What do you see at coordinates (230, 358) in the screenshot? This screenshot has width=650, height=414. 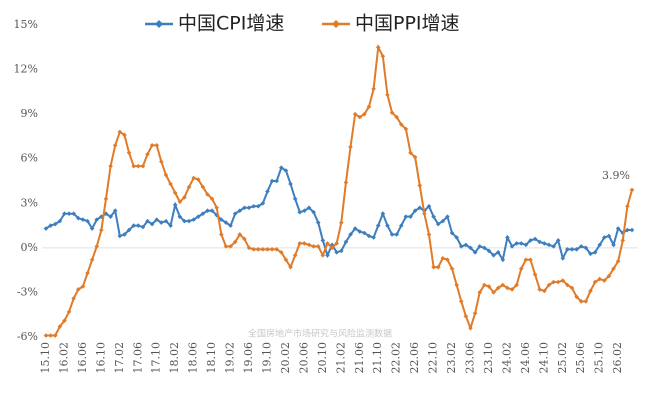 I see `x-tick-label: 19.02` at bounding box center [230, 358].